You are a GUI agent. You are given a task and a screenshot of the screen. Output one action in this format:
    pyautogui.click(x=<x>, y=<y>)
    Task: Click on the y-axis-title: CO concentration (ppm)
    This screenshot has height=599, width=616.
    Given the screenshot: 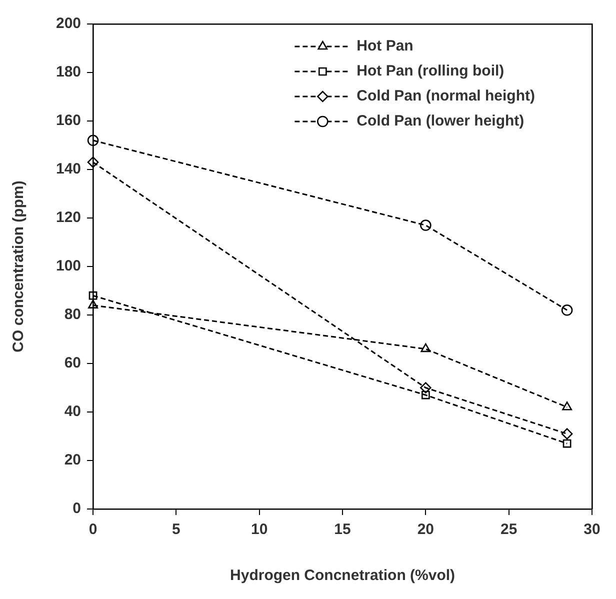 What is the action you would take?
    pyautogui.click(x=19, y=266)
    